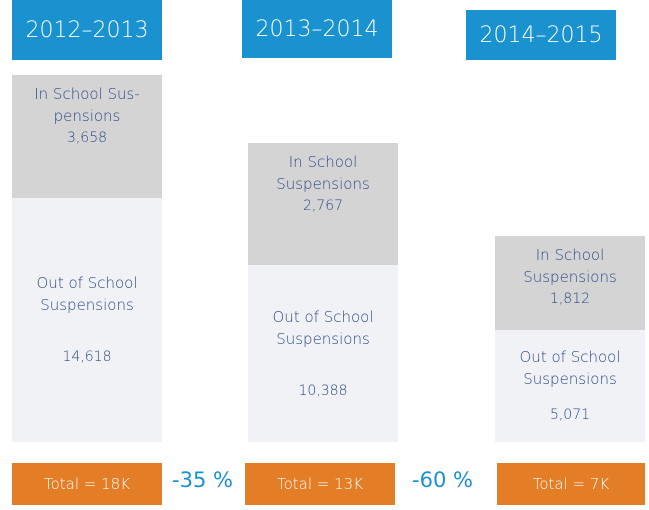 This screenshot has height=510, width=649. I want to click on in-school-box: In School Suspensions 2,767, so click(323, 204).